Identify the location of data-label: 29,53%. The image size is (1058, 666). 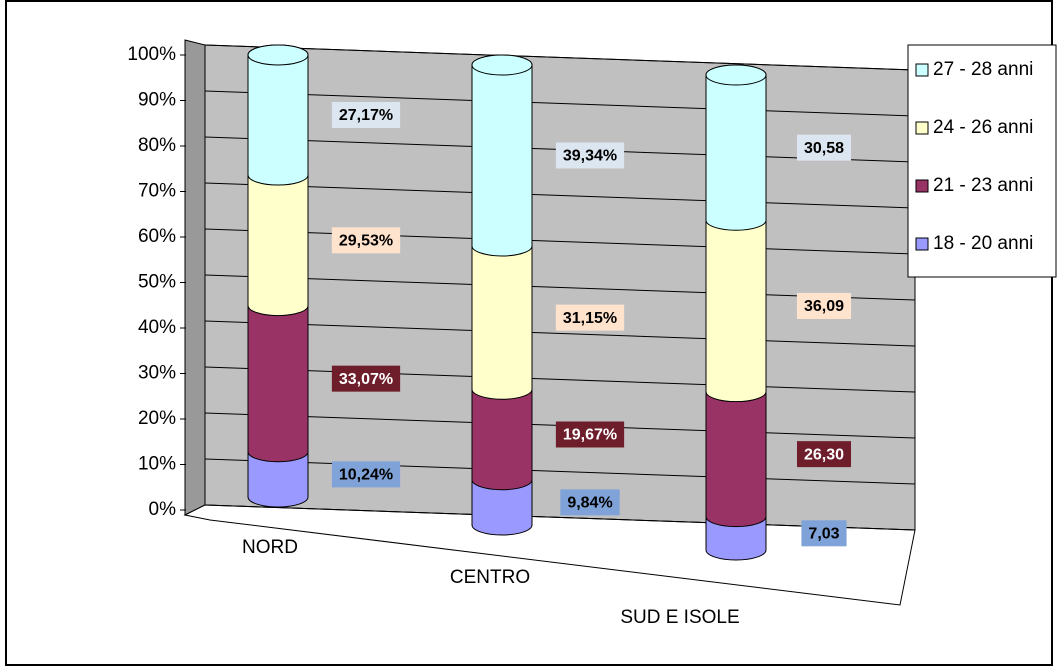
(366, 241).